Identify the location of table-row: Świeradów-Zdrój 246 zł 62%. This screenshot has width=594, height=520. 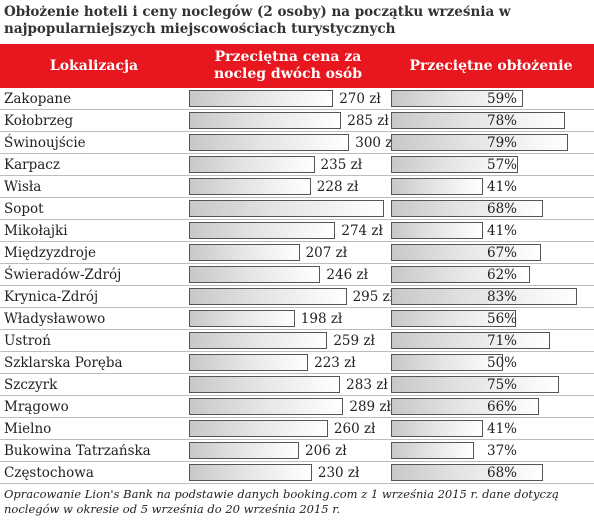
(297, 275).